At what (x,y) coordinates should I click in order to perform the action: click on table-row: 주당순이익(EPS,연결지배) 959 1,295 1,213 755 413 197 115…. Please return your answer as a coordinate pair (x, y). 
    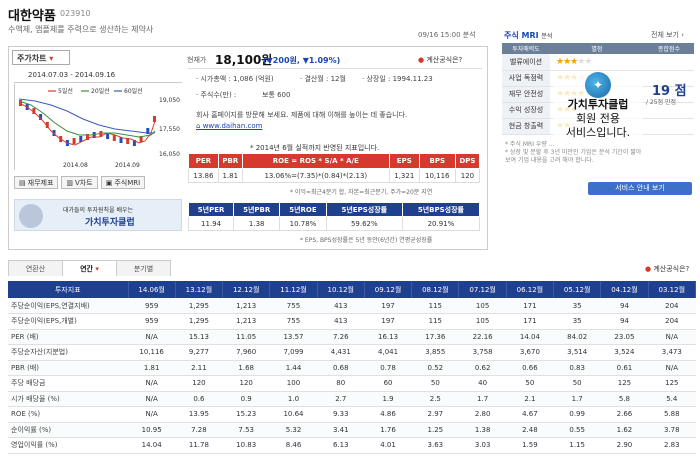
    Looking at the image, I should click on (352, 306).